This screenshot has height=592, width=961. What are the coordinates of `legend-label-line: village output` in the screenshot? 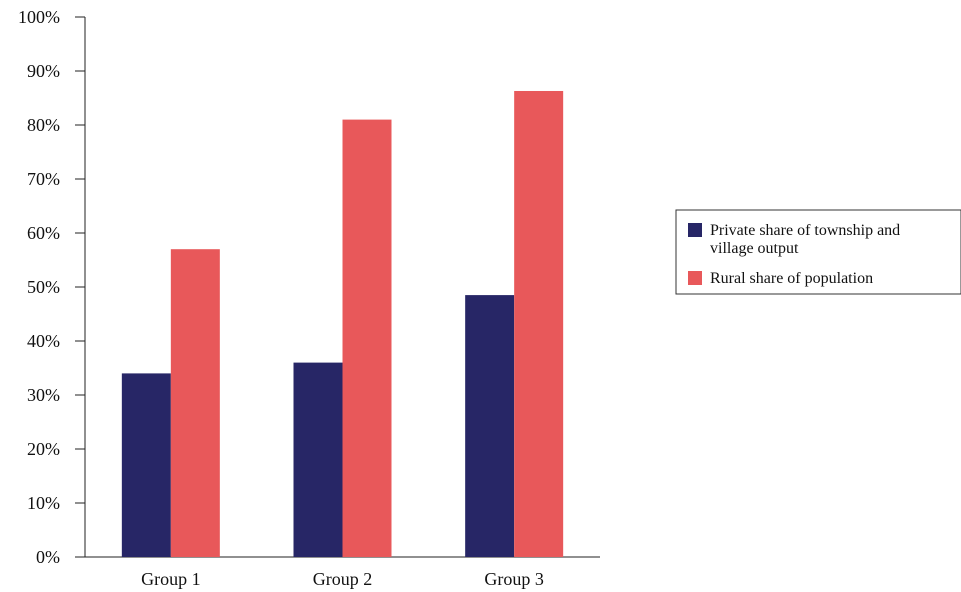 It's located at (754, 248).